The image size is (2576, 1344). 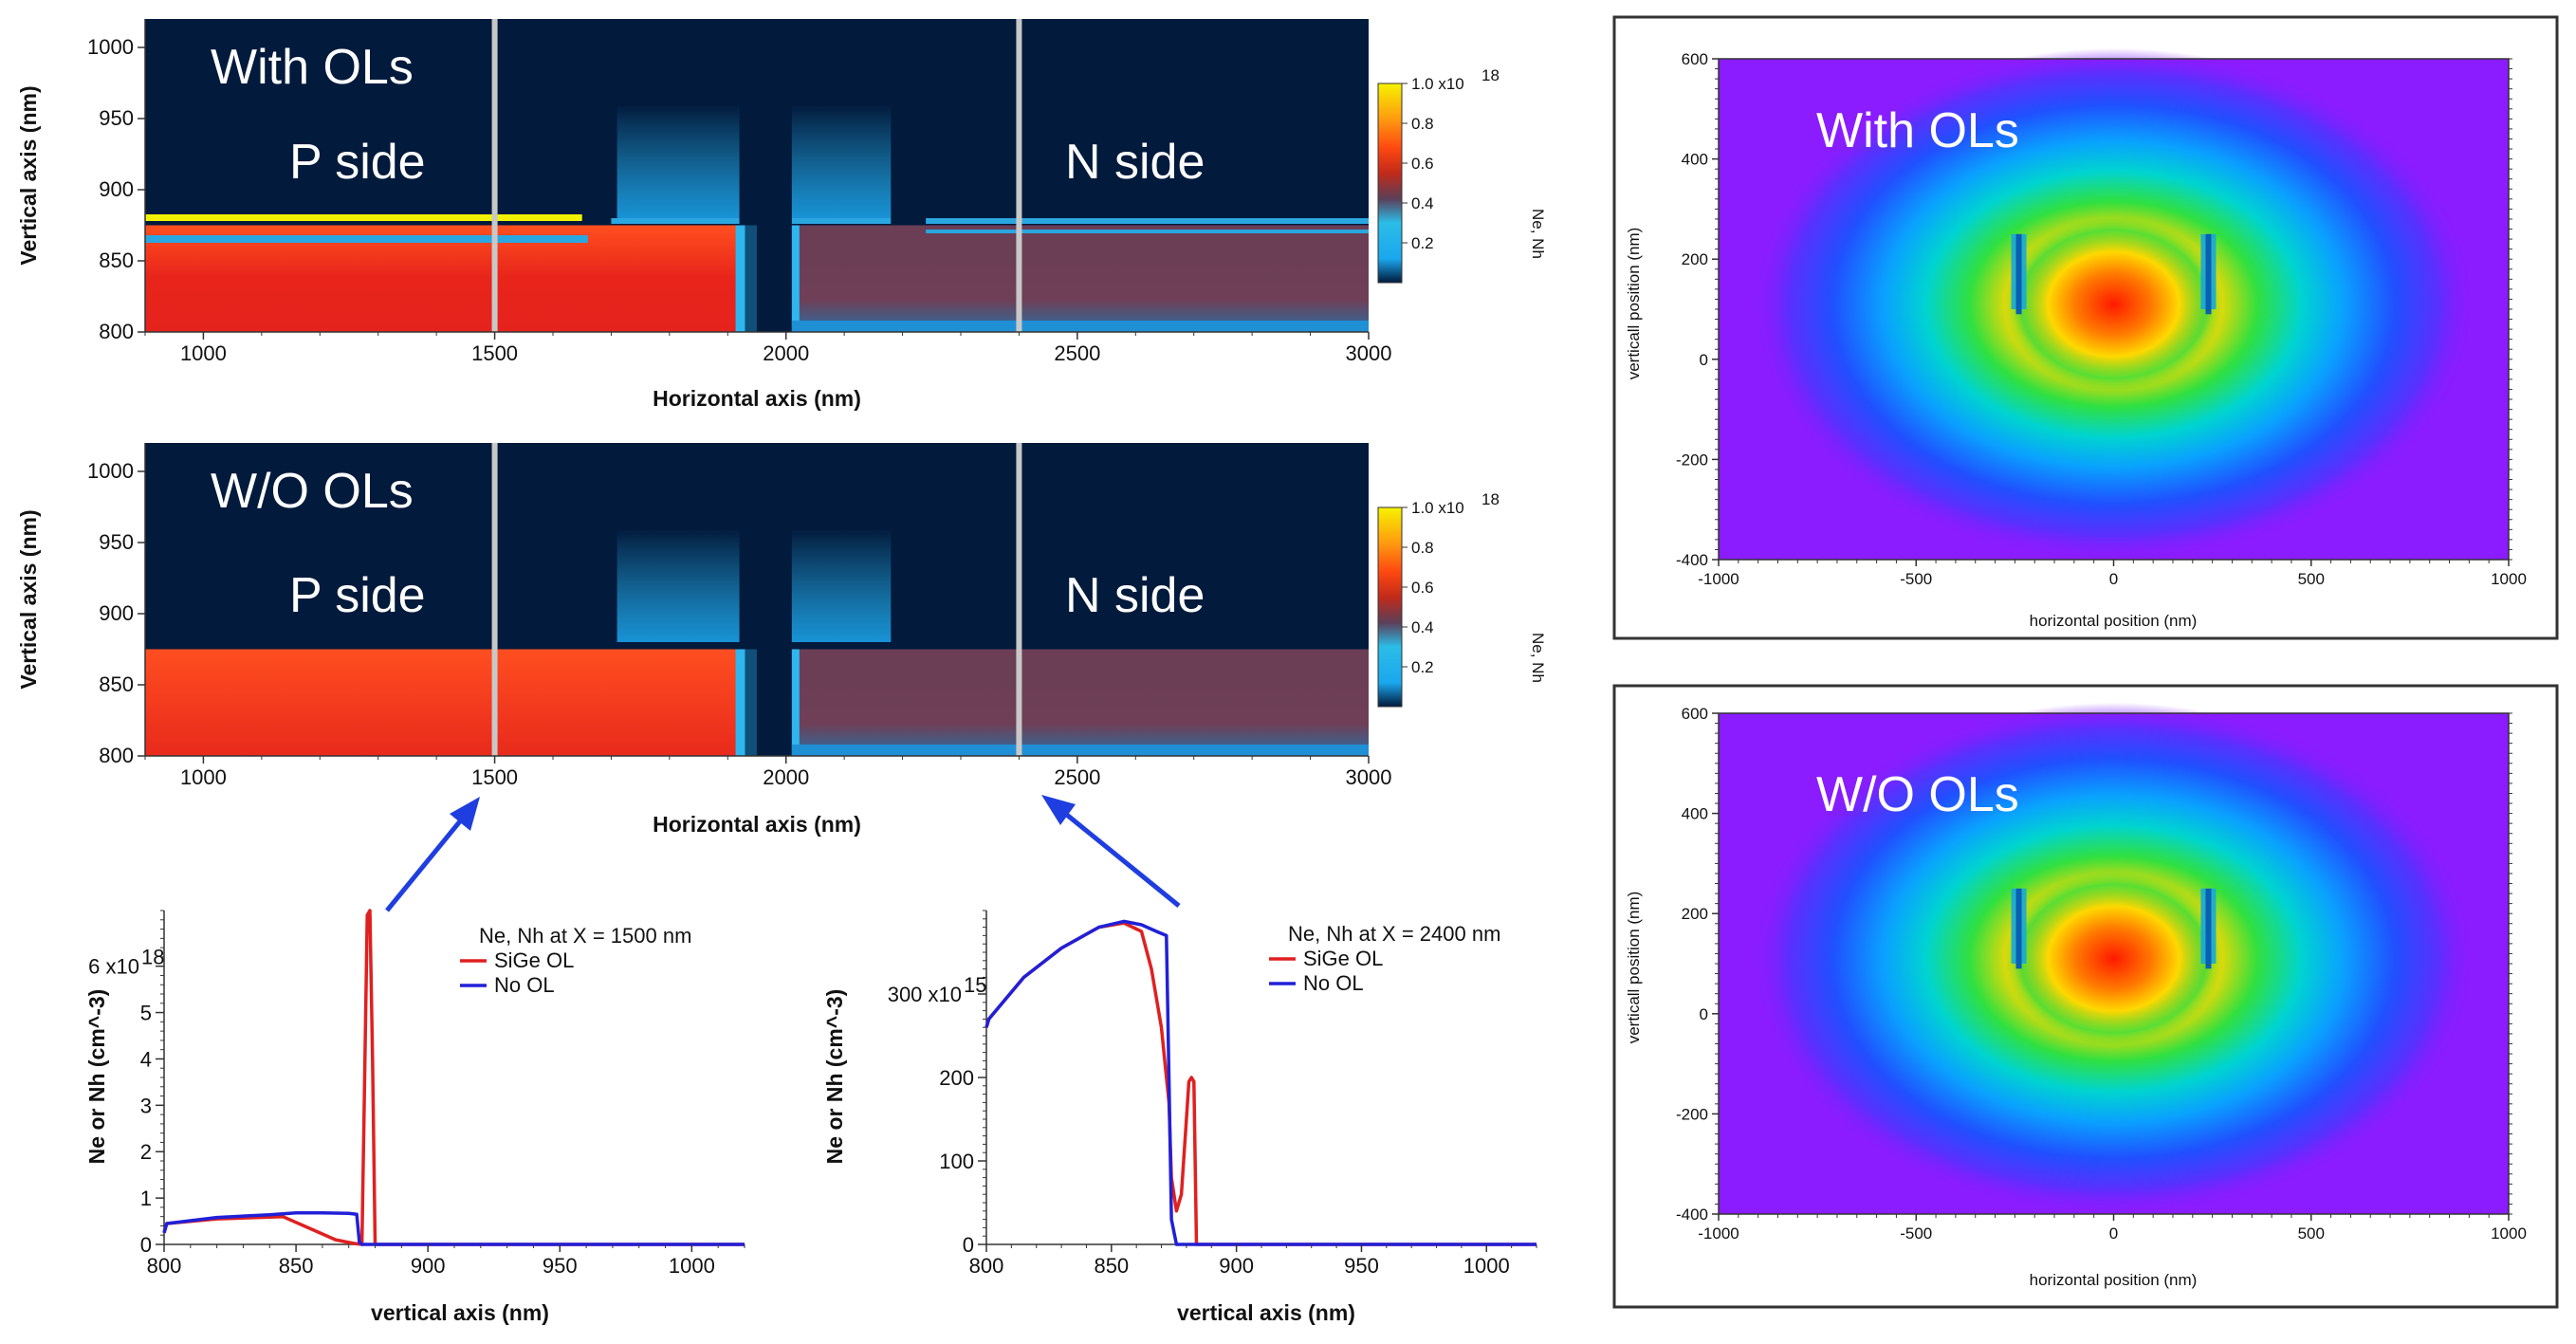 What do you see at coordinates (774, 700) in the screenshot?
I see `trench-gap` at bounding box center [774, 700].